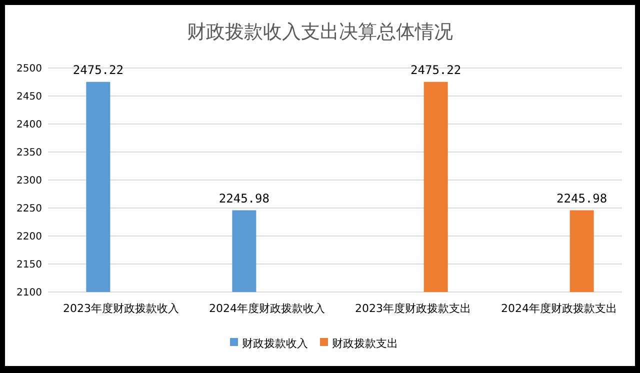 Image resolution: width=640 pixels, height=373 pixels. What do you see at coordinates (121, 308) in the screenshot?
I see `x-tick-label: 2023年度财政拨款收入` at bounding box center [121, 308].